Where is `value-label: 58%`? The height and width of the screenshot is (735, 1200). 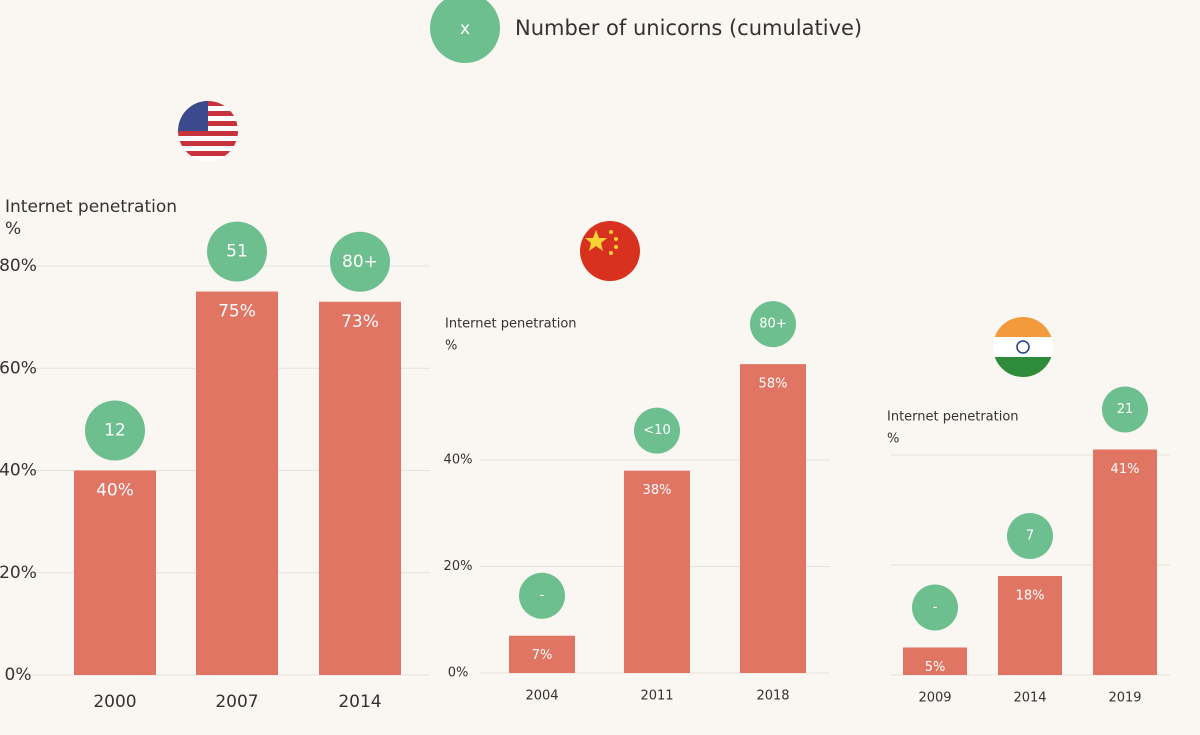
value-label: 58% is located at coordinates (773, 384).